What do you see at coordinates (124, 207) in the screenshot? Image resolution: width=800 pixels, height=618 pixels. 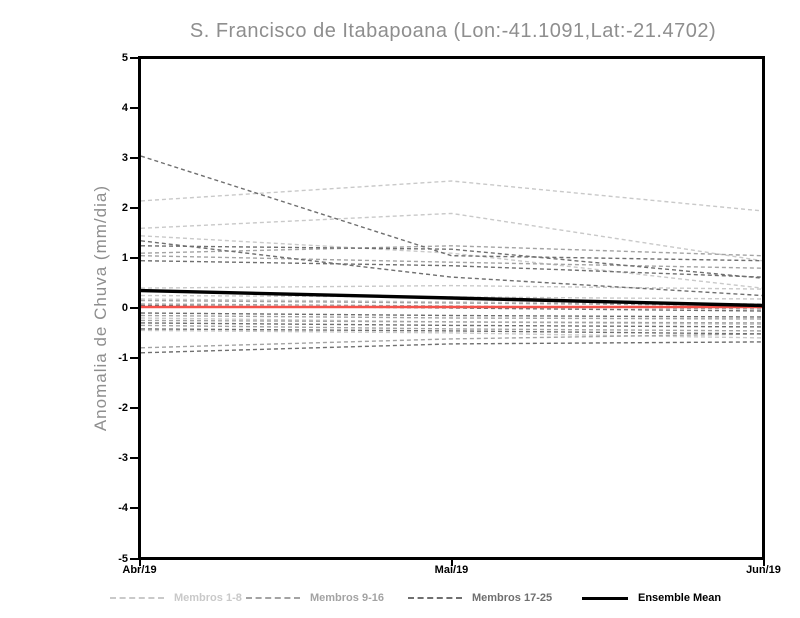 I see `y-tick-label: 2` at bounding box center [124, 207].